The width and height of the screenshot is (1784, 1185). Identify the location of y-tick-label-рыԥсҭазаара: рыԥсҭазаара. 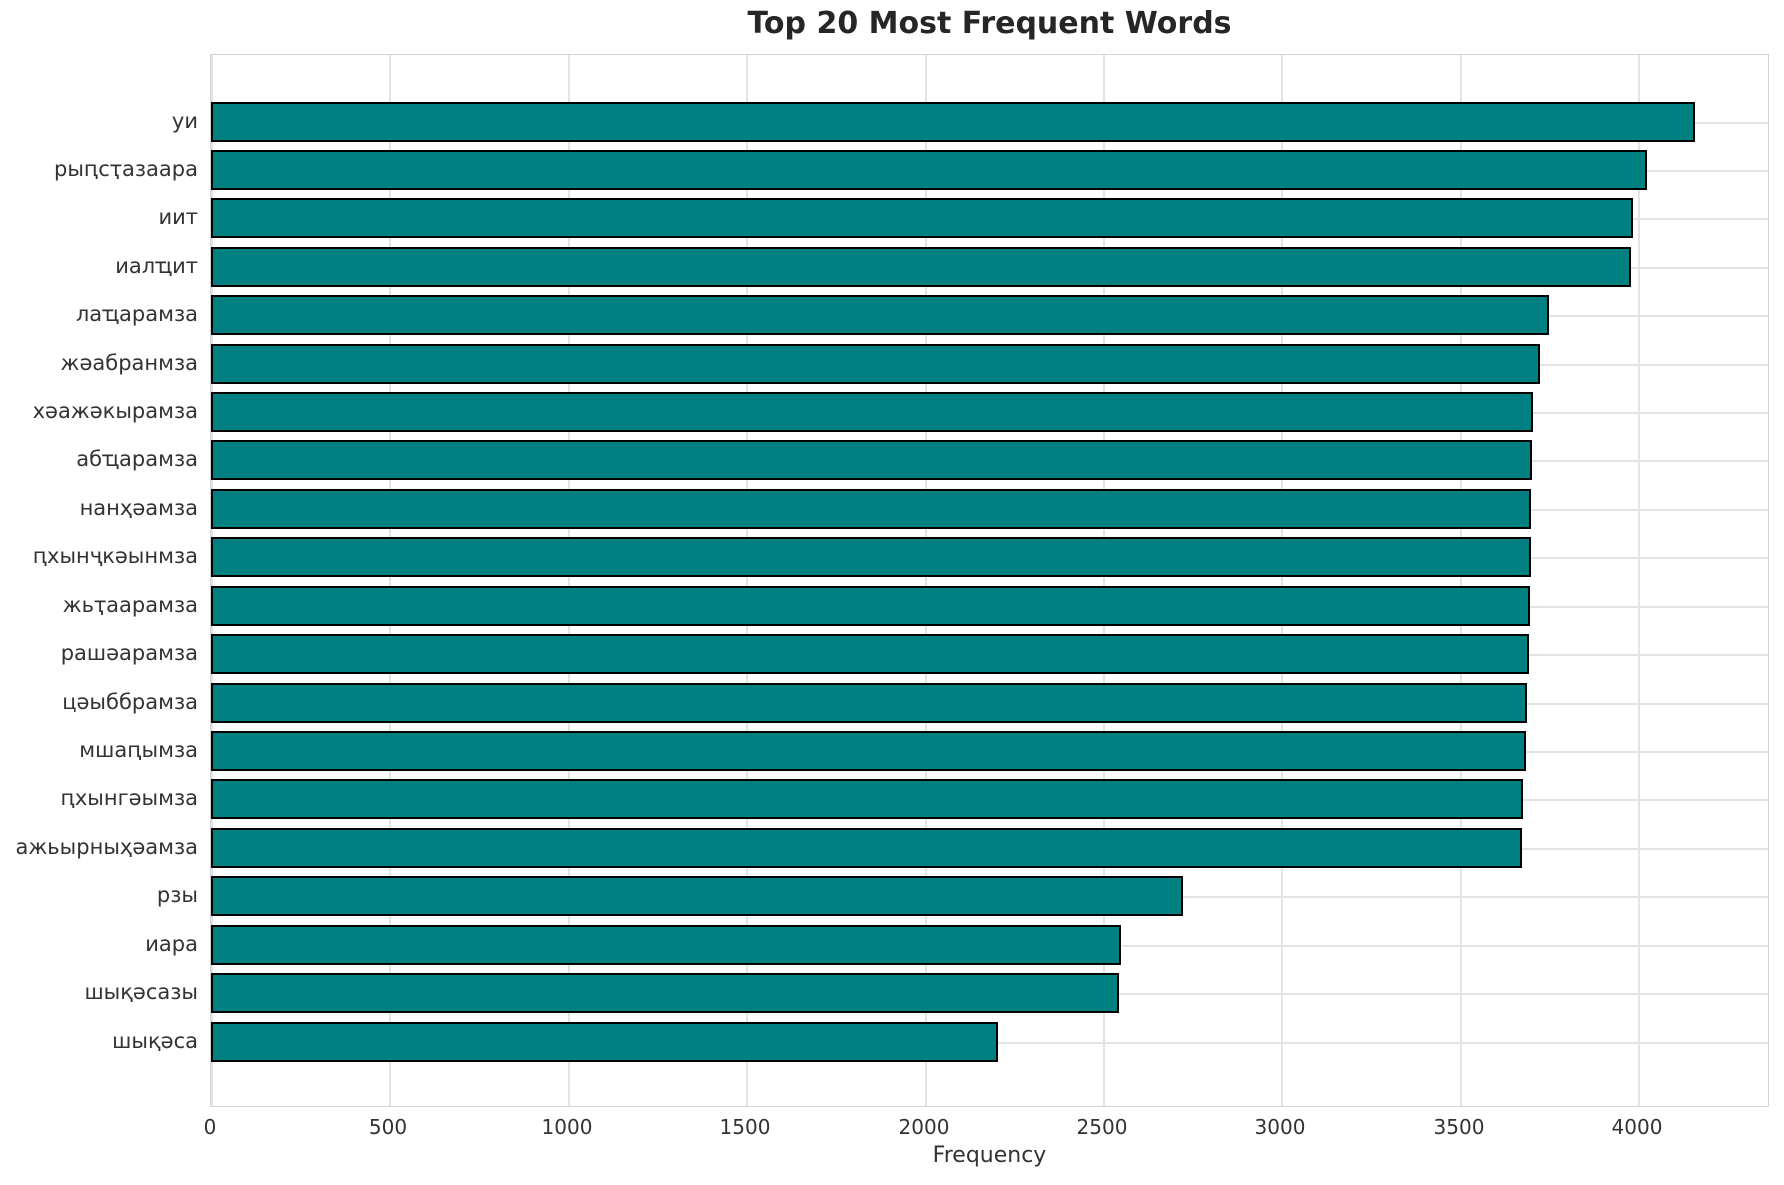
(126, 169).